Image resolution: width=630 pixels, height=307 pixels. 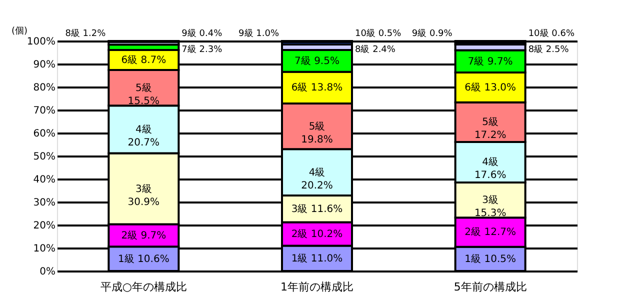 I want to click on data-label: 15.3%, so click(x=490, y=214).